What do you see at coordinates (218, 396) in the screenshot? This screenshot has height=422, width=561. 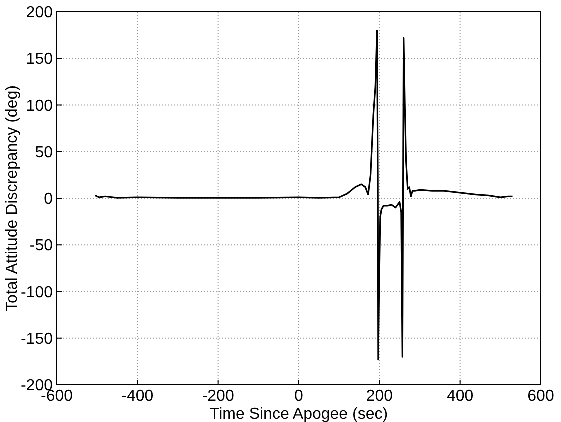 I see `x-tick-label: -200` at bounding box center [218, 396].